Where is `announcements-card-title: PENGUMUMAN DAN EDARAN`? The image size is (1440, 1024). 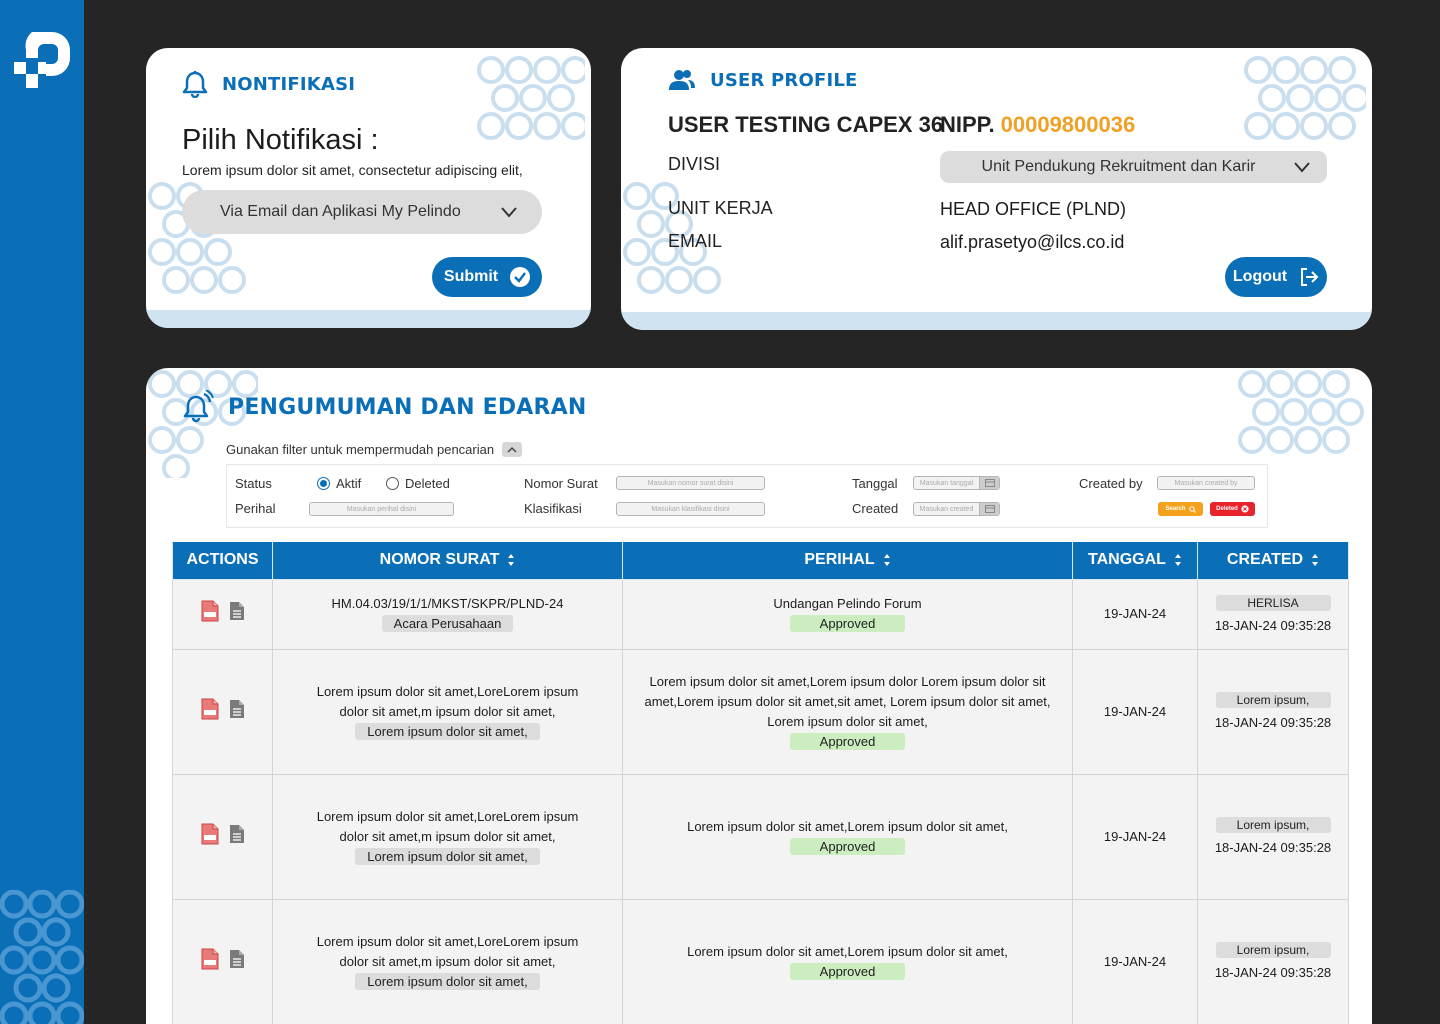 announcements-card-title: PENGUMUMAN DAN EDARAN is located at coordinates (384, 407).